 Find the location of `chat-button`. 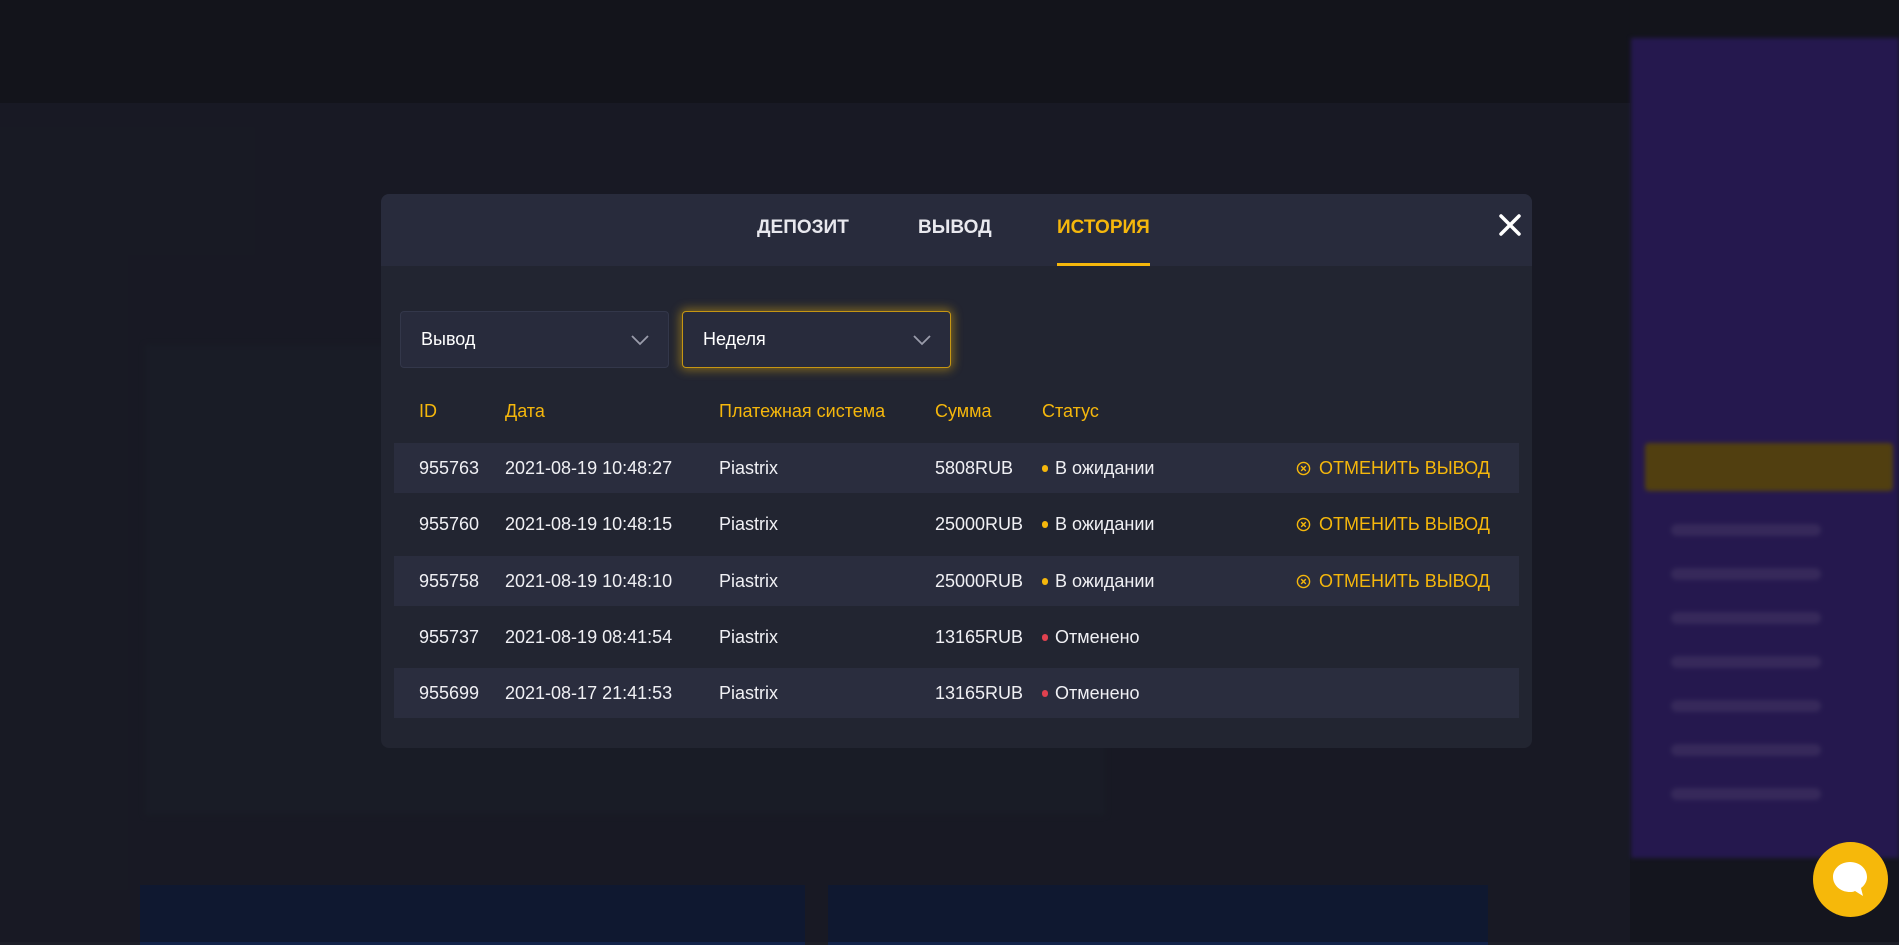

chat-button is located at coordinates (1850, 879).